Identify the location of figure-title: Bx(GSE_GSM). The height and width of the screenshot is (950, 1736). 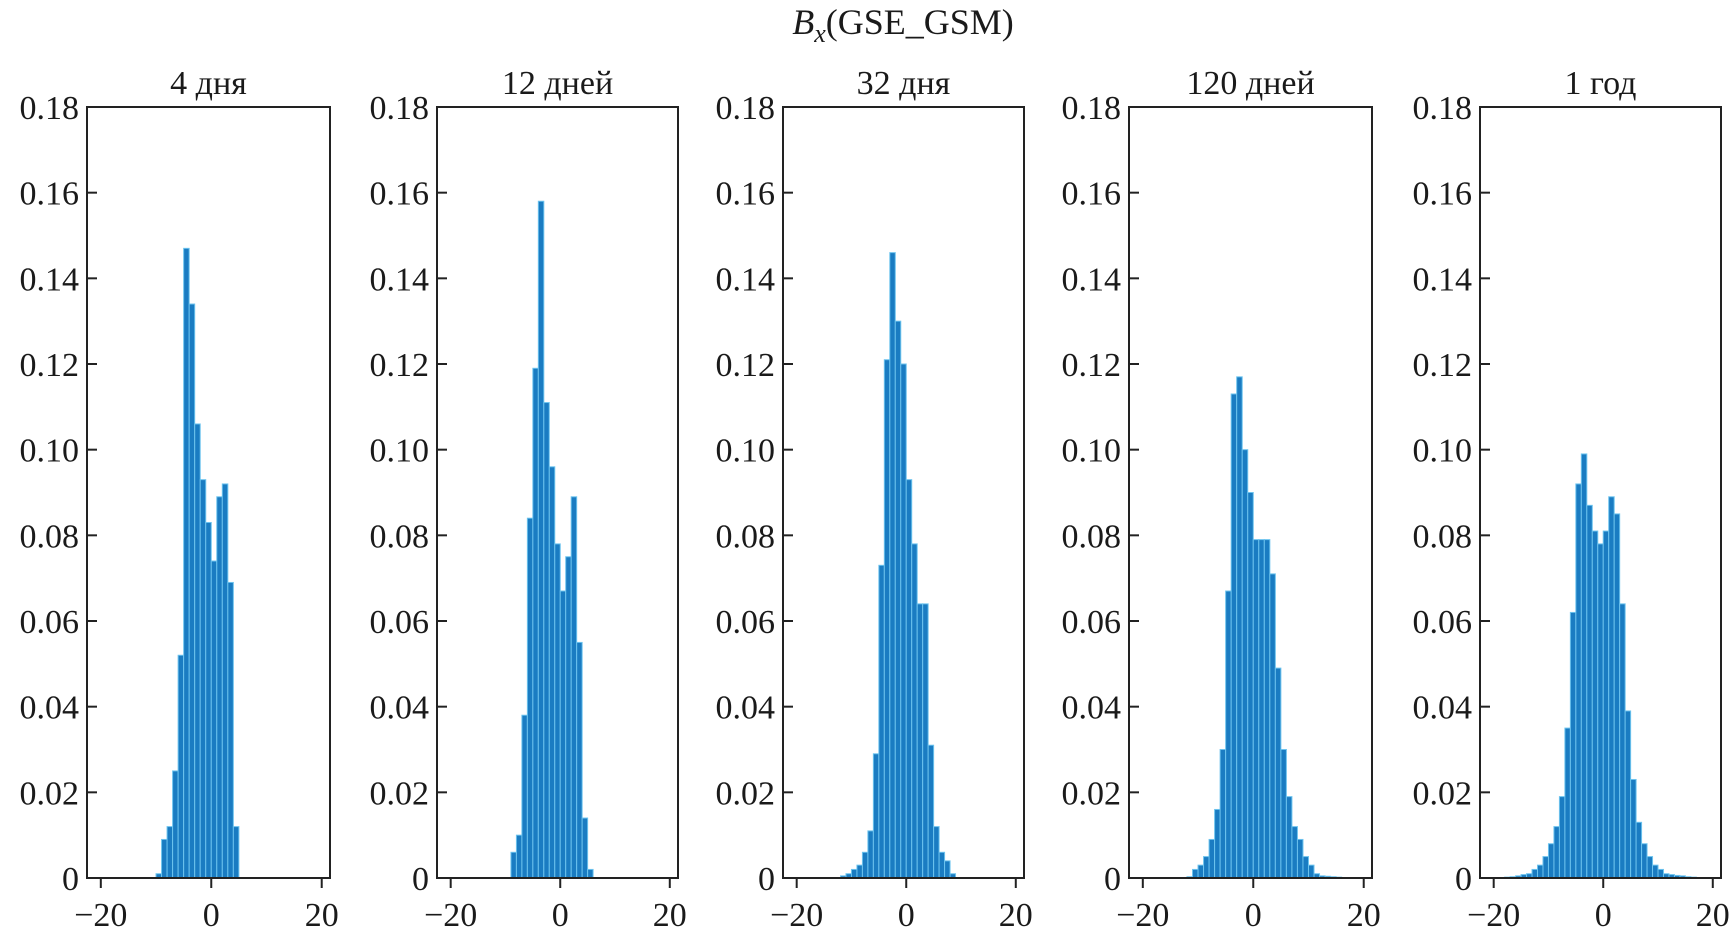
(903, 25).